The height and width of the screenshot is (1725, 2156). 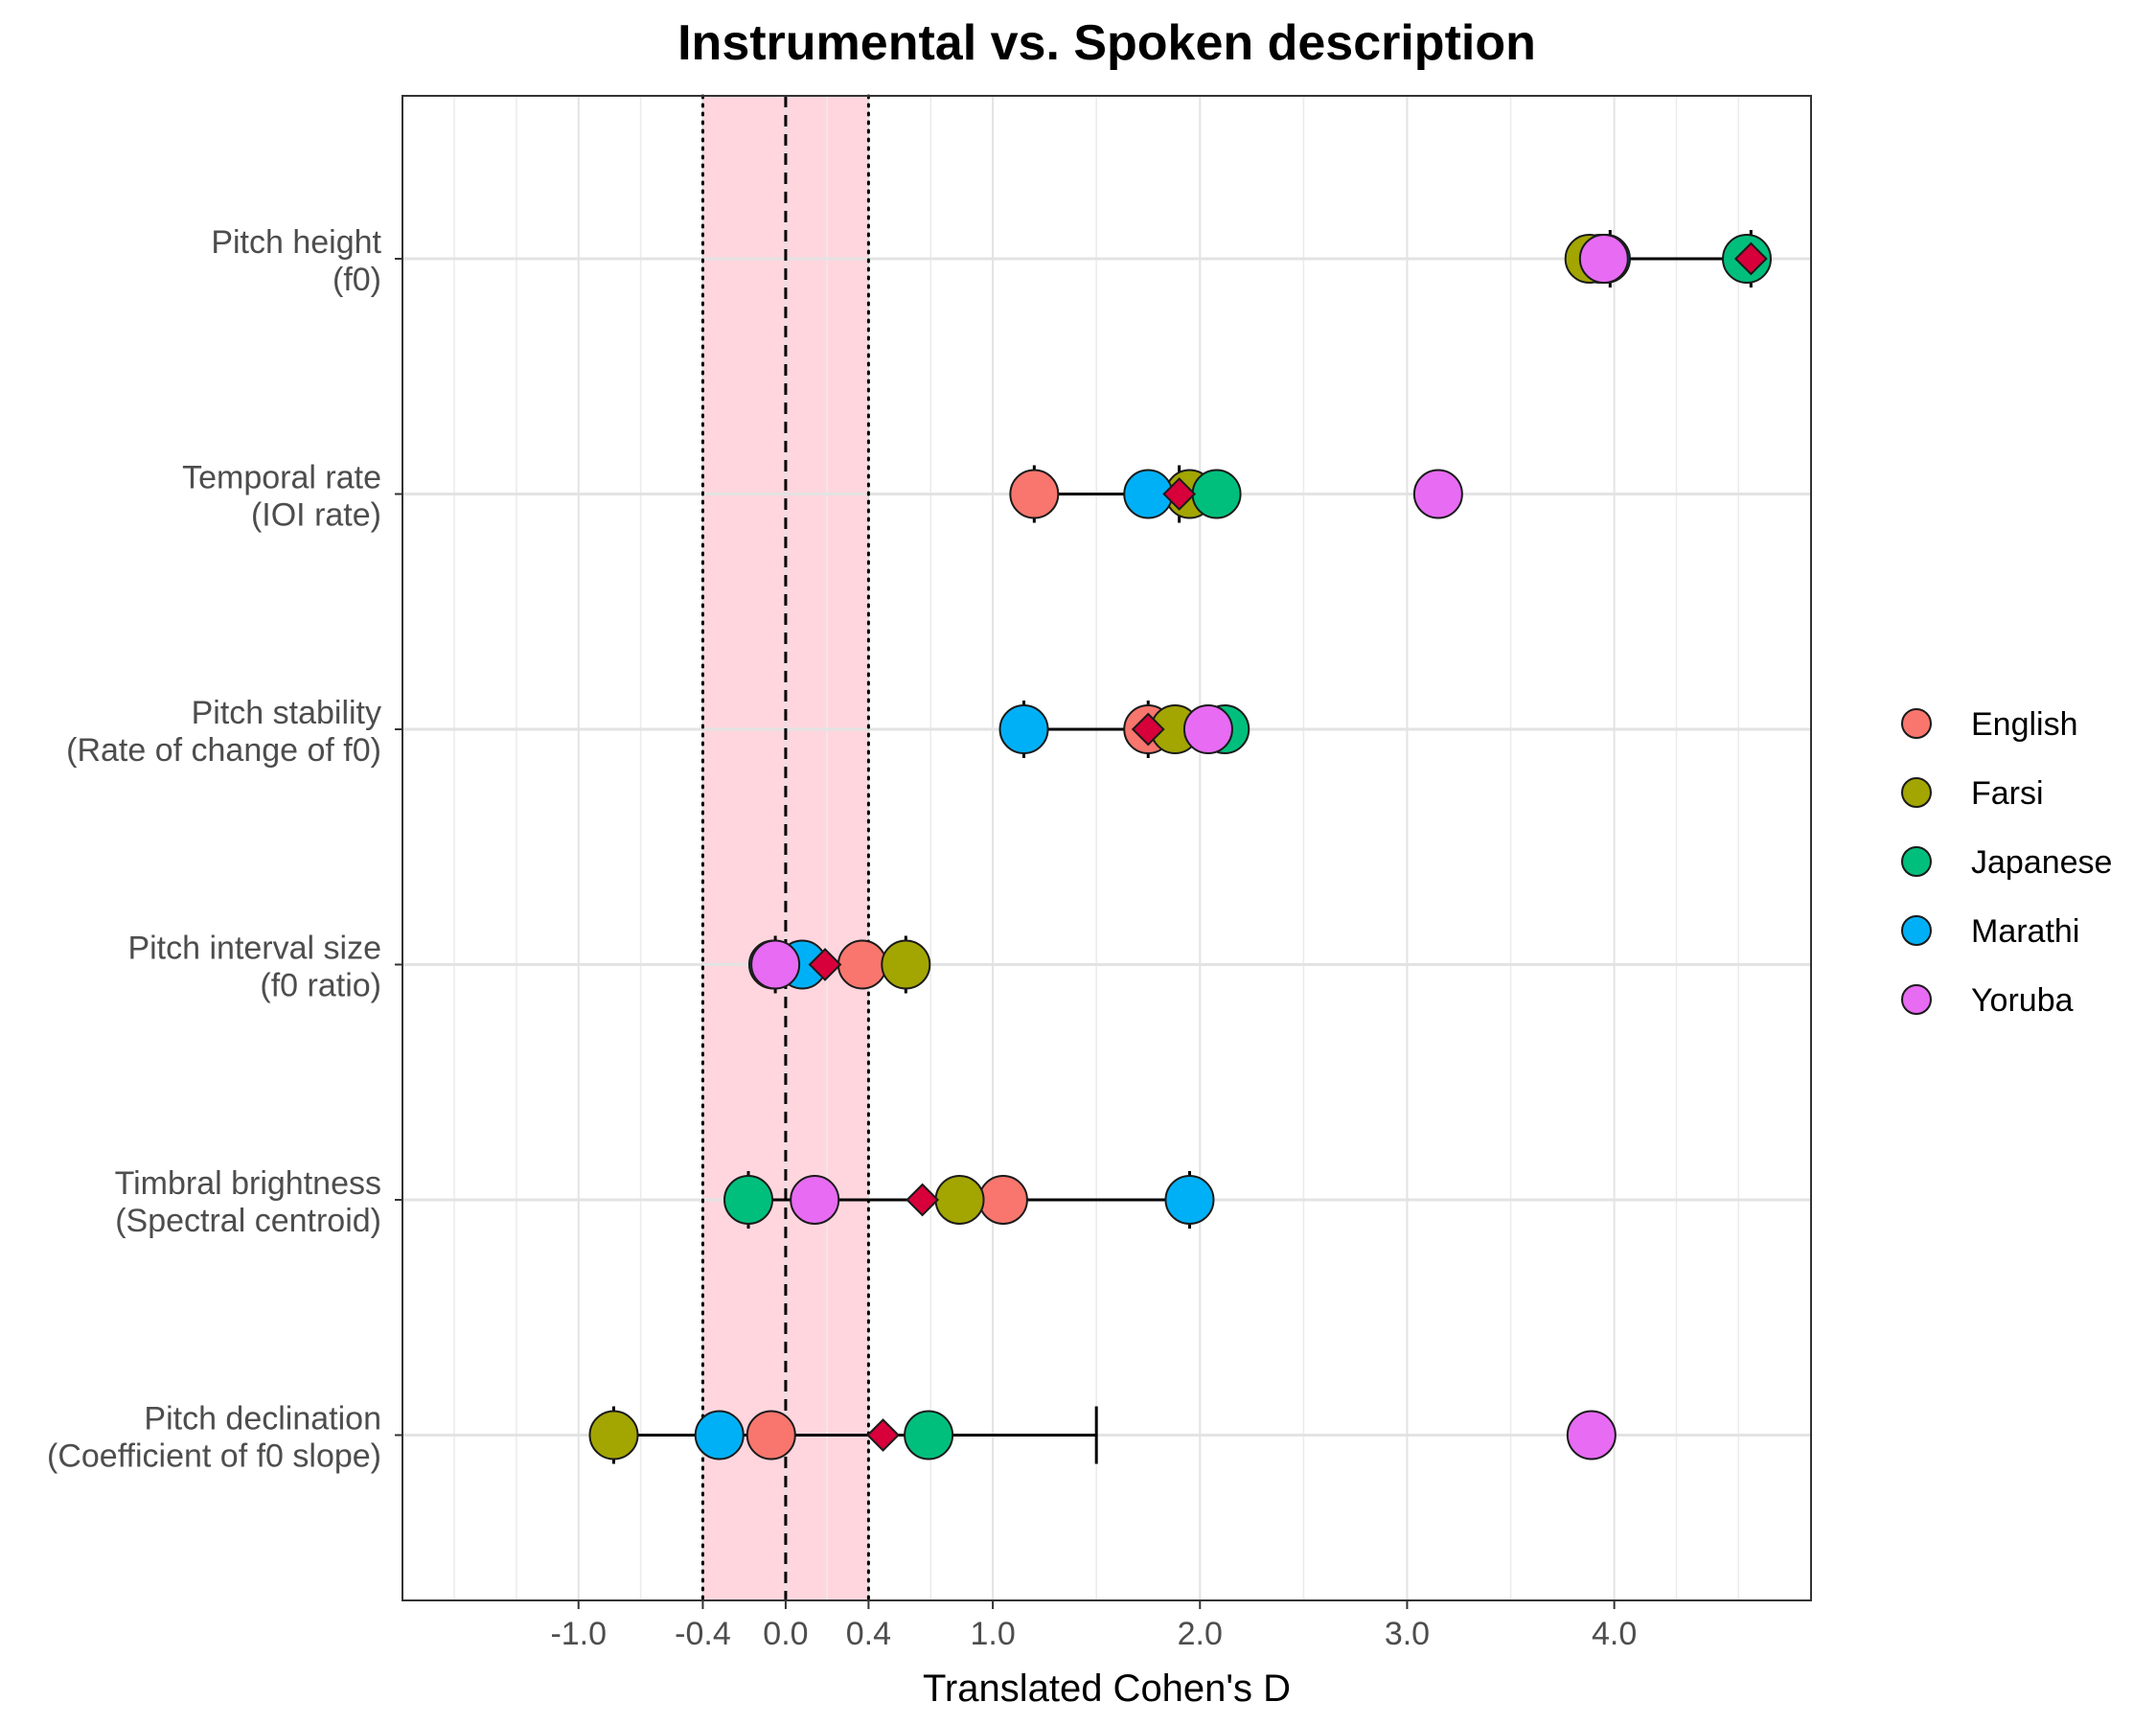 I want to click on legend-label: English, so click(x=2024, y=724).